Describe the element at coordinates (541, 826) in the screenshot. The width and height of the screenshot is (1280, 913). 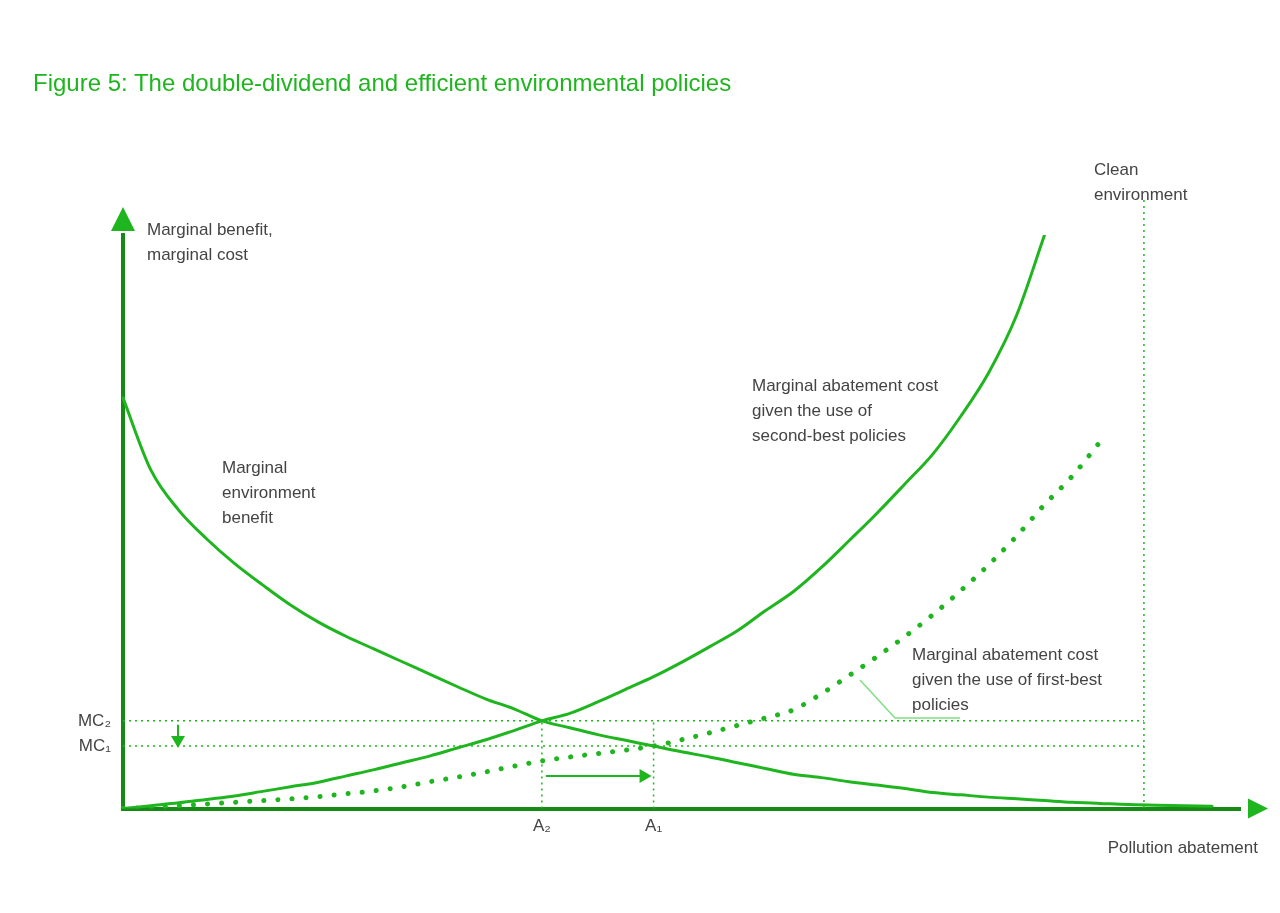
I see `x-tick-label: A₂` at that location.